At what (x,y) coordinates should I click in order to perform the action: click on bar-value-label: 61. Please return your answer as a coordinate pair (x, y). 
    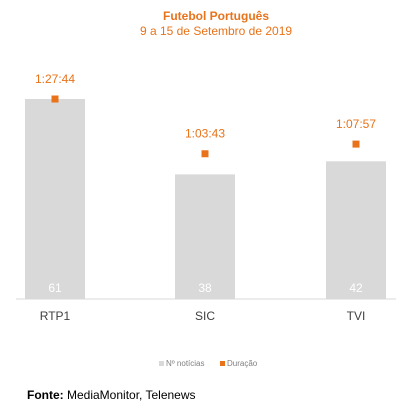
    Looking at the image, I should click on (55, 288).